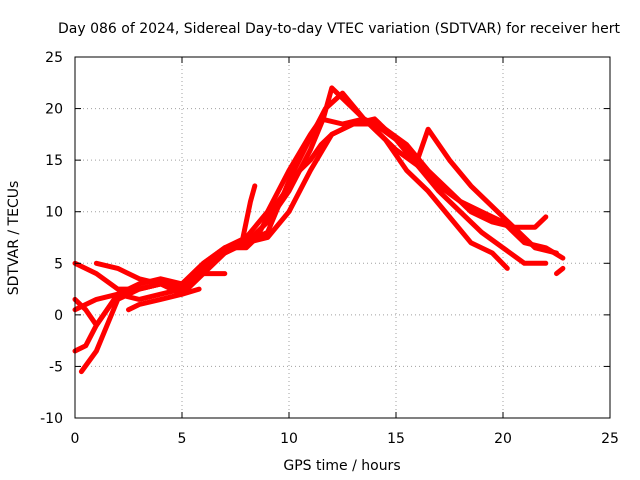  I want to click on y-tick-label: -10, so click(51, 419).